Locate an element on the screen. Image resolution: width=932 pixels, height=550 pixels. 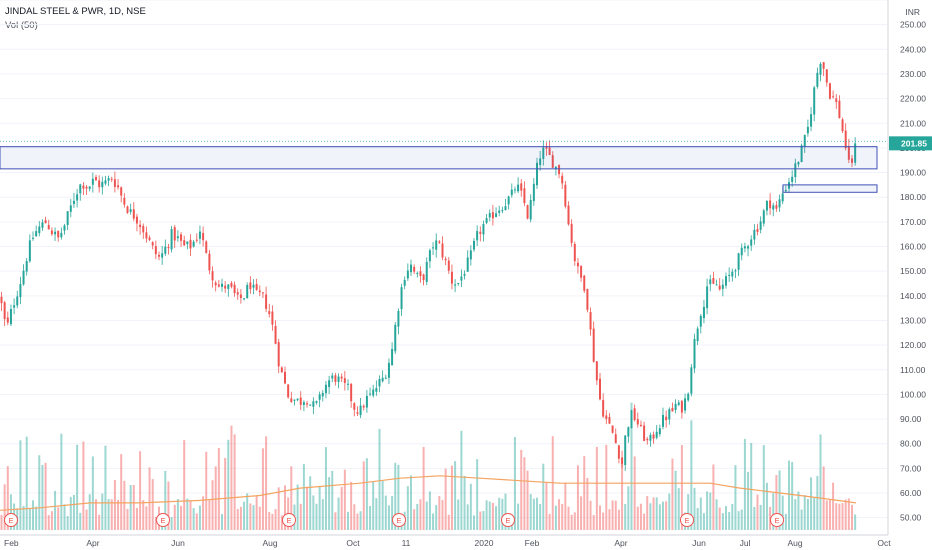
time-axis: Feb Apr Jun Aug Oct 11 2020 Feb Apr Jun Jul Aug Oct is located at coordinates (447, 543).